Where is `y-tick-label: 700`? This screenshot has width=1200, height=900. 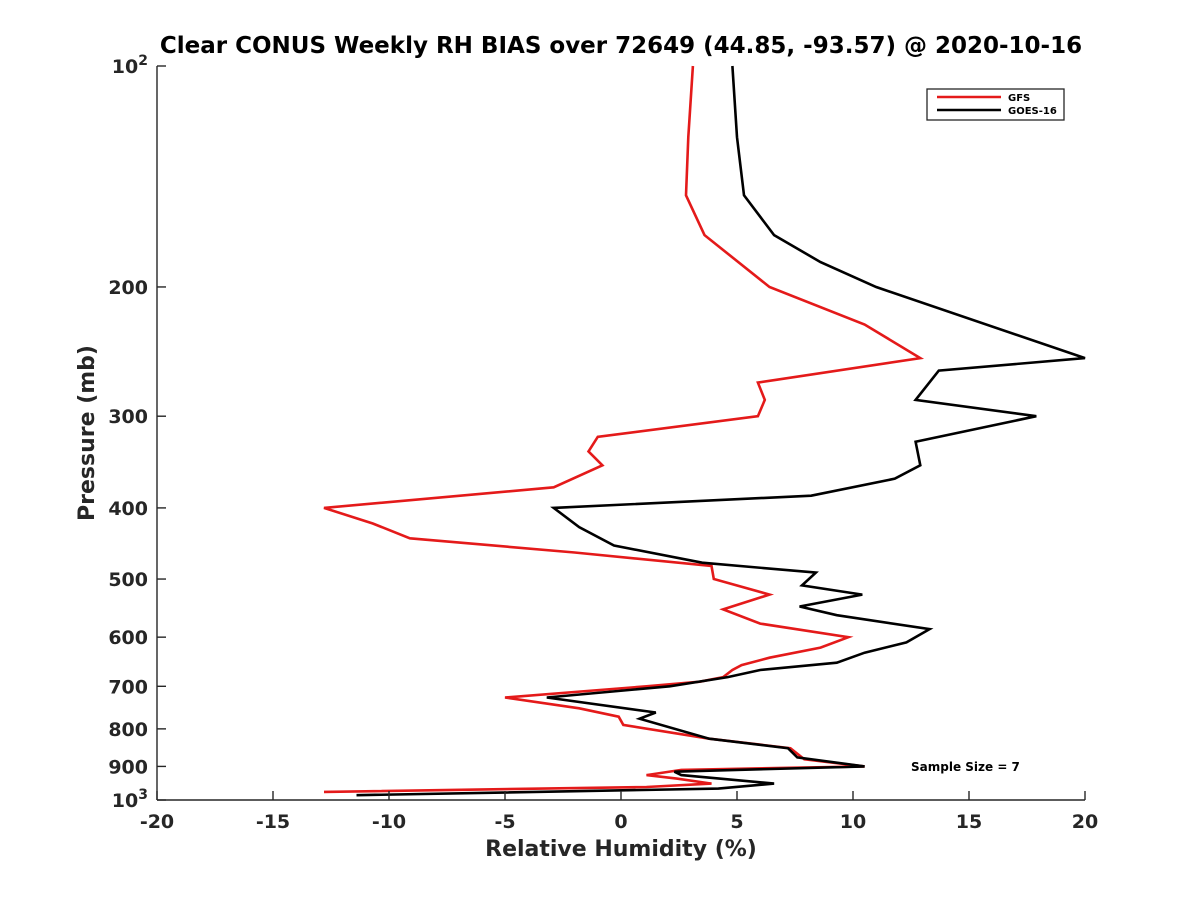
y-tick-label: 700 is located at coordinates (128, 687).